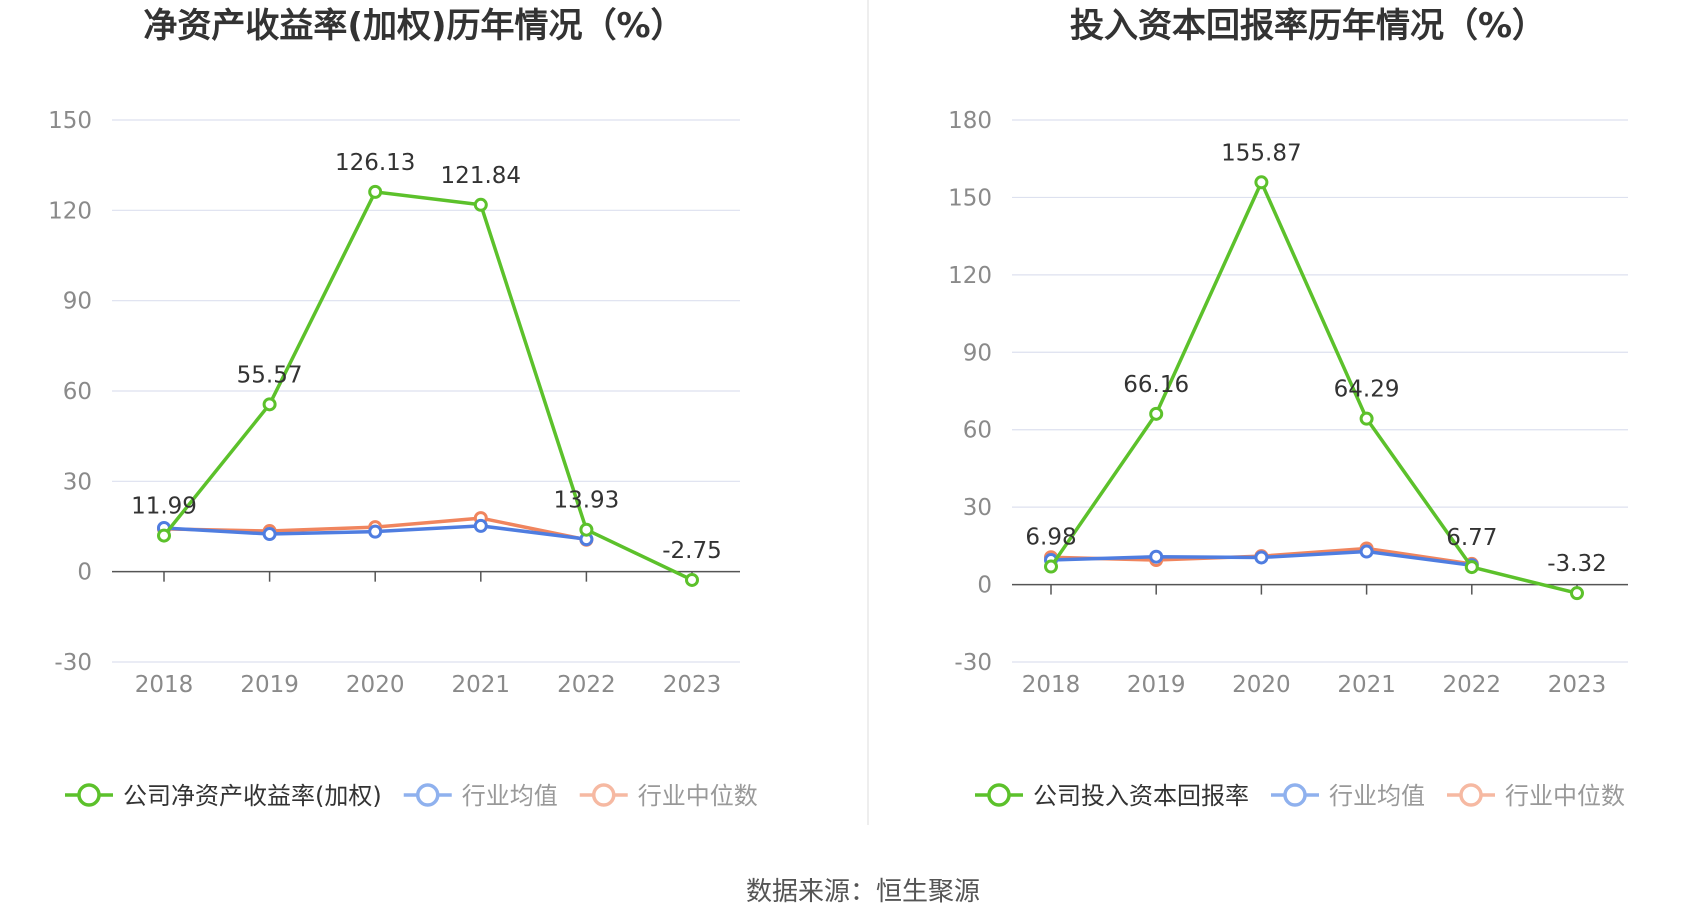 The image size is (1700, 918). Describe the element at coordinates (164, 685) in the screenshot. I see `roe-xtick-label: 2018` at that location.